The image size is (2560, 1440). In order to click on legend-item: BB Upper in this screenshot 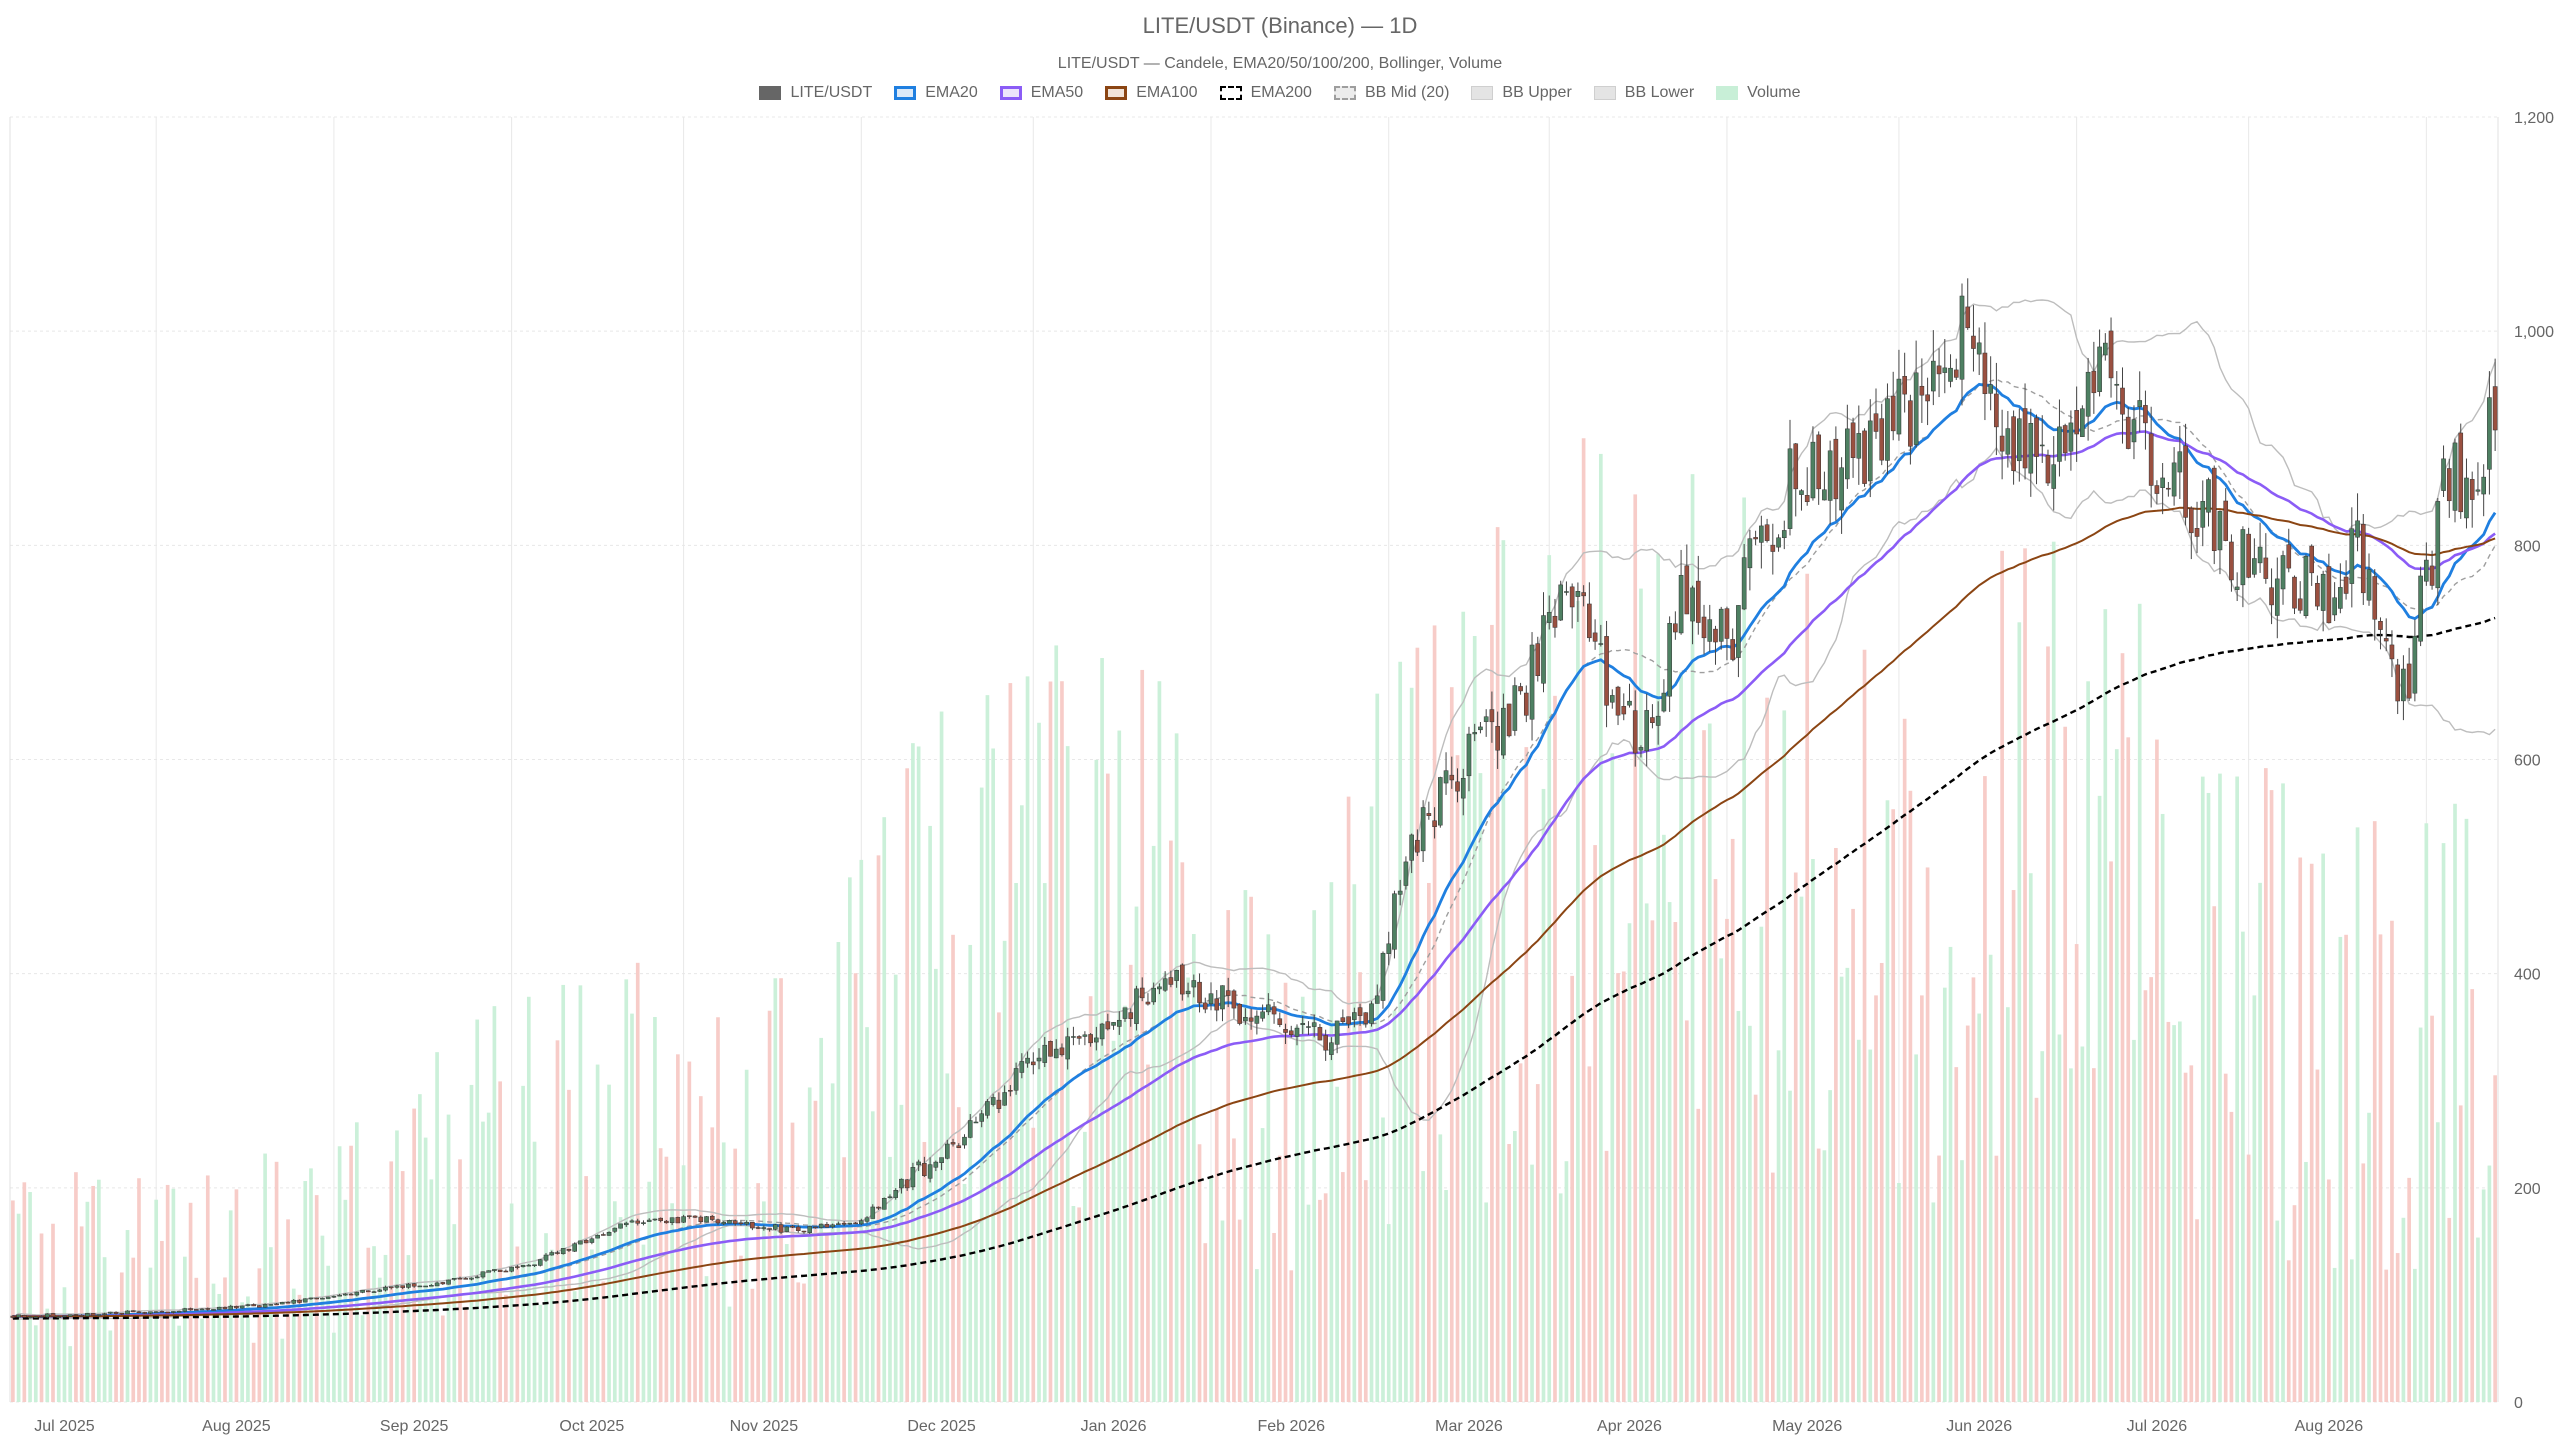, I will do `click(1521, 93)`.